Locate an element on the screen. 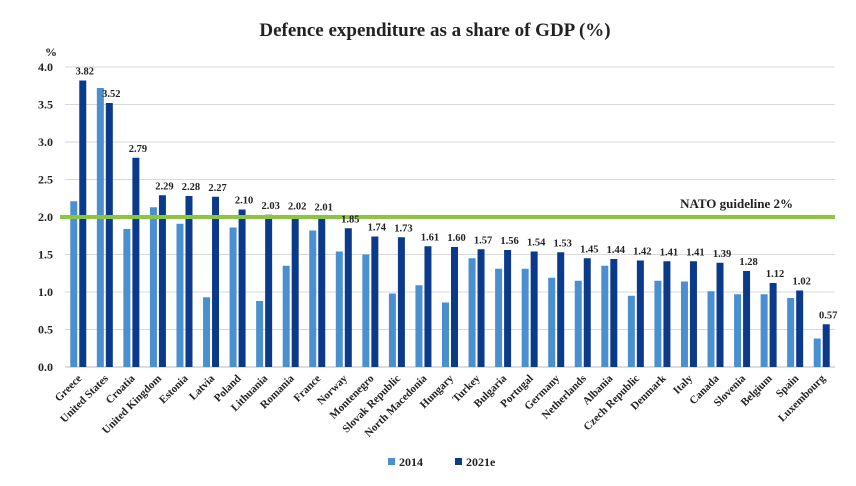  data-label: 1.39 is located at coordinates (722, 254).